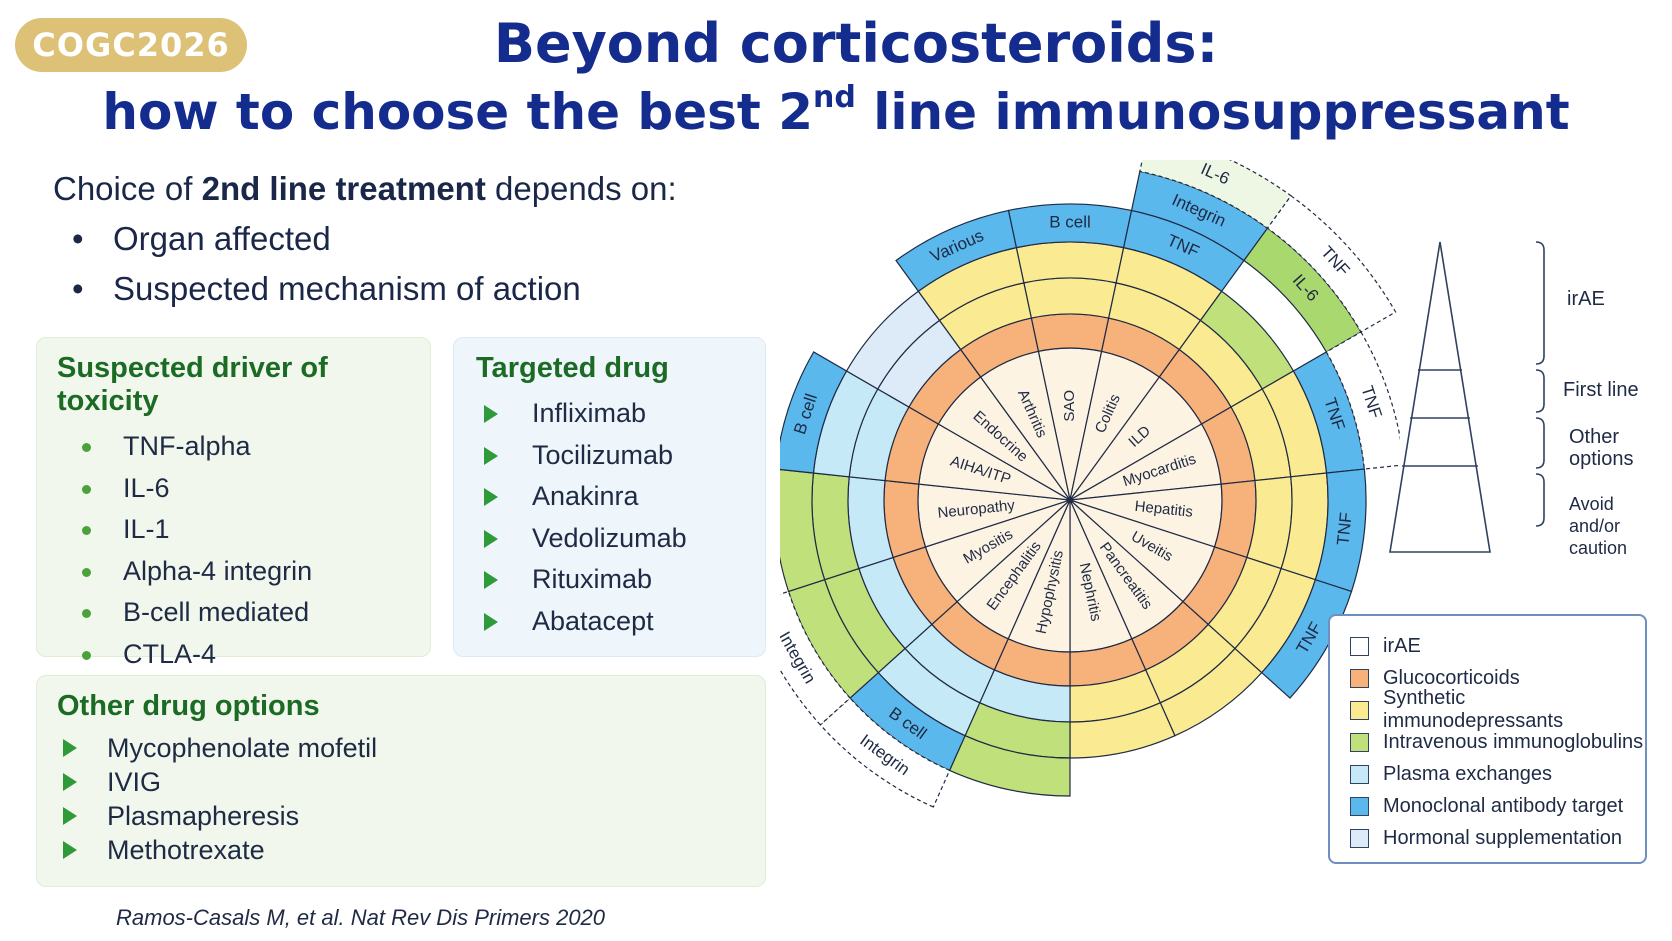 The image size is (1672, 941). Describe the element at coordinates (365, 239) in the screenshot. I see `intro-bullet: Organ affected` at that location.